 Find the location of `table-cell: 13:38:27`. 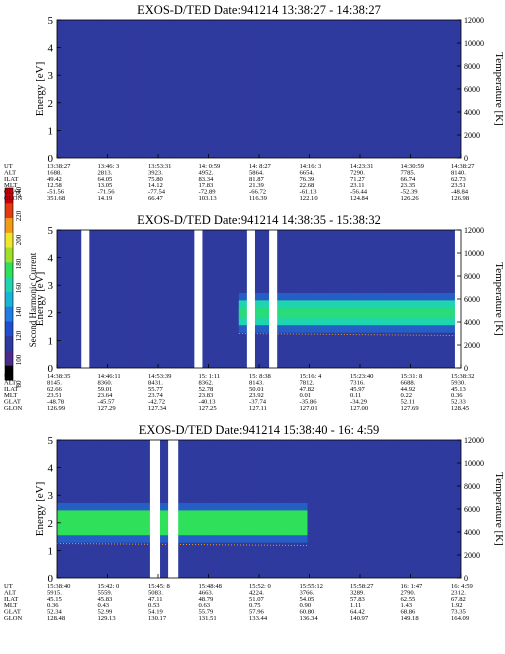

table-cell: 13:38:27 is located at coordinates (59, 166).